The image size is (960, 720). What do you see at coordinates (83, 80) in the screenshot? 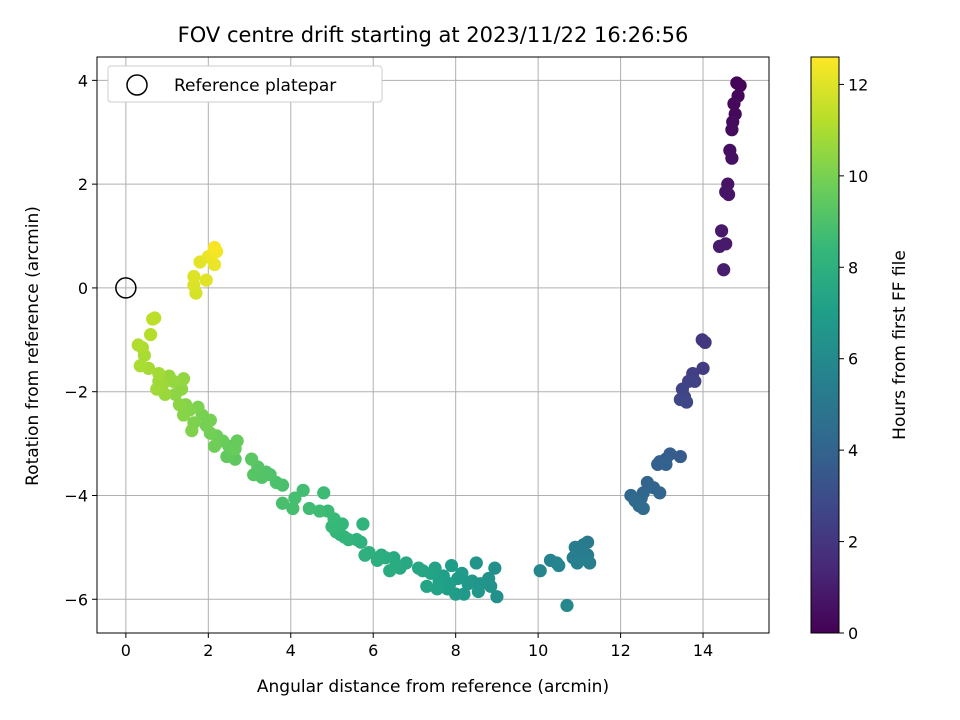
I see `y-tick-label: 4` at bounding box center [83, 80].